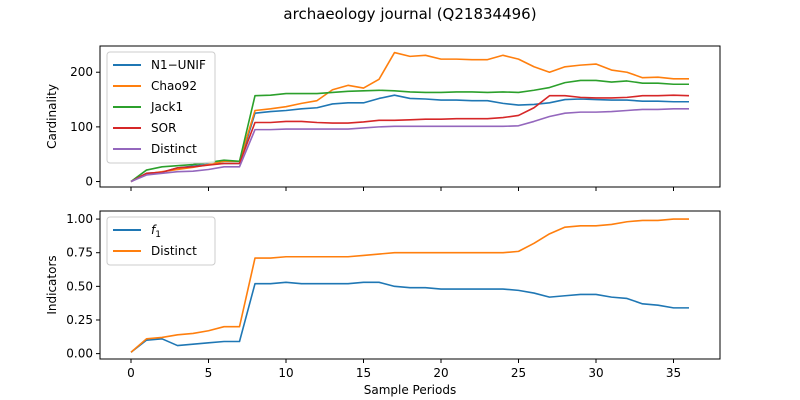  What do you see at coordinates (161, 241) in the screenshot?
I see `legend: f1 Distinct` at bounding box center [161, 241].